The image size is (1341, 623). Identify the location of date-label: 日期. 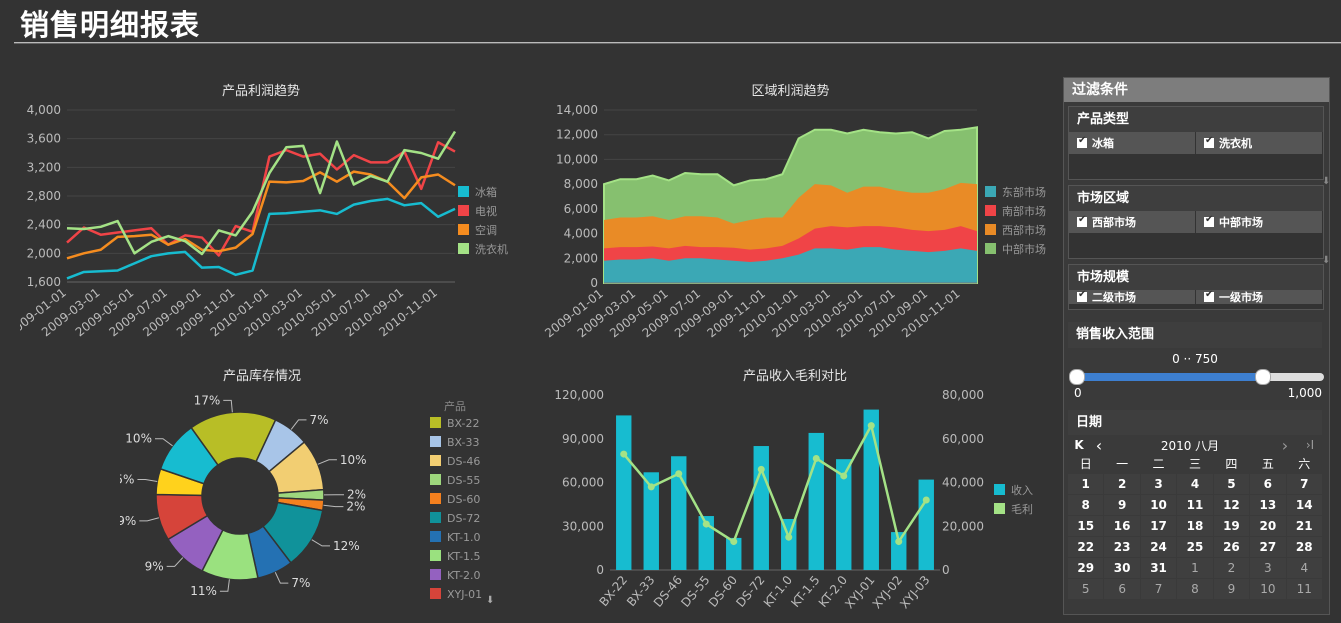
(1195, 422).